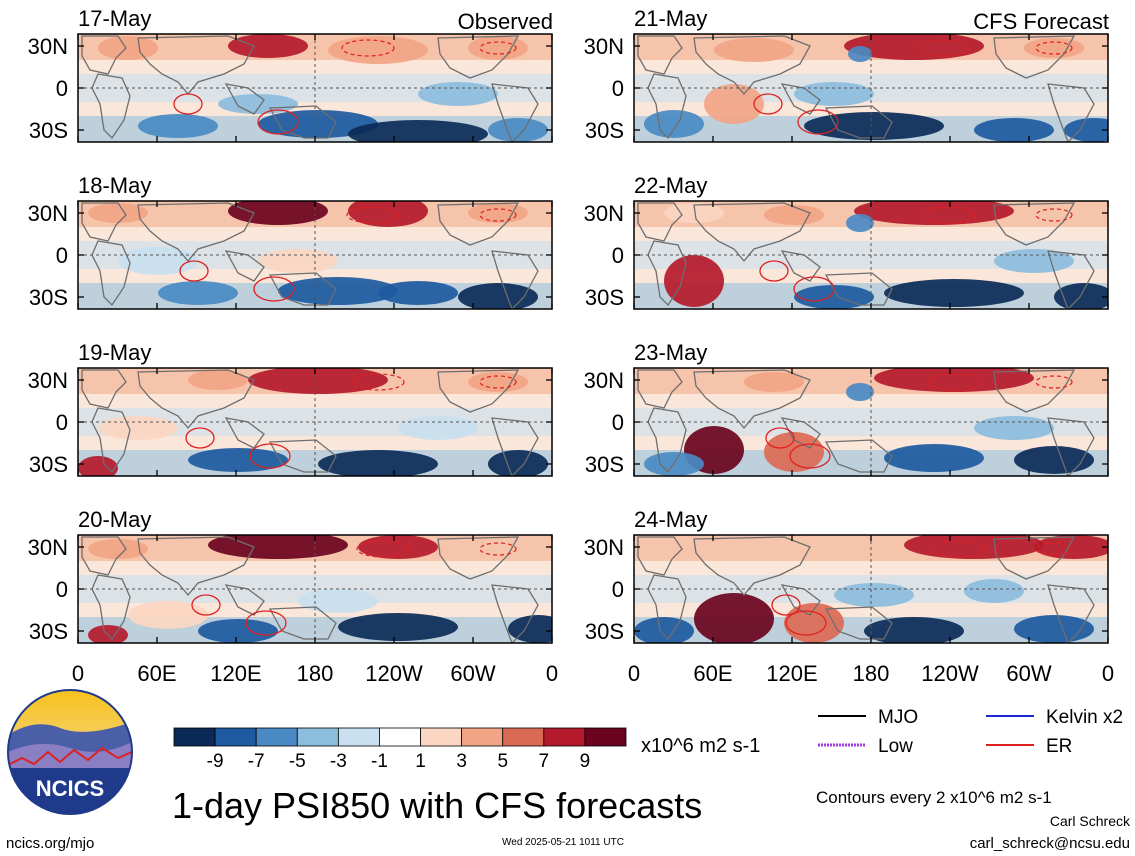  Describe the element at coordinates (502, 761) in the screenshot. I see `colorbar-tick: 5` at that location.